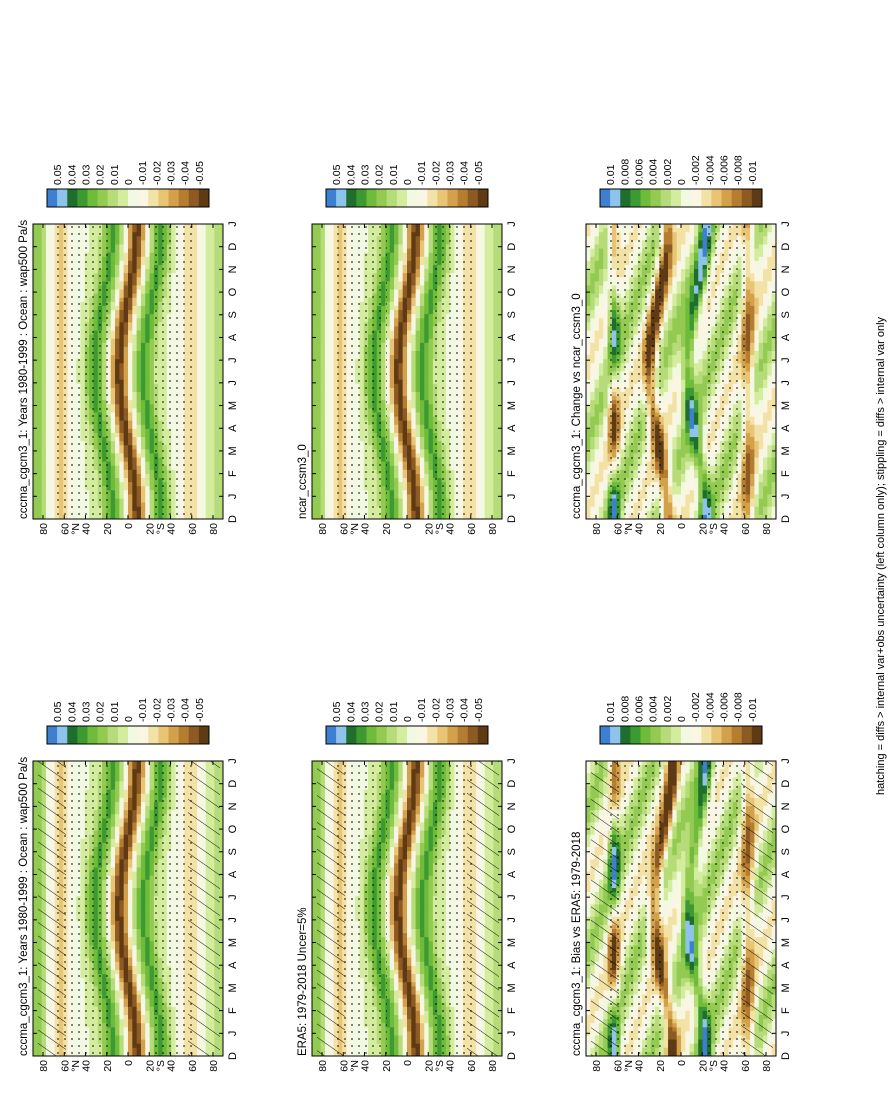 The height and width of the screenshot is (1116, 891). I want to click on y-hemisphere-south: °S, so click(161, 1065).